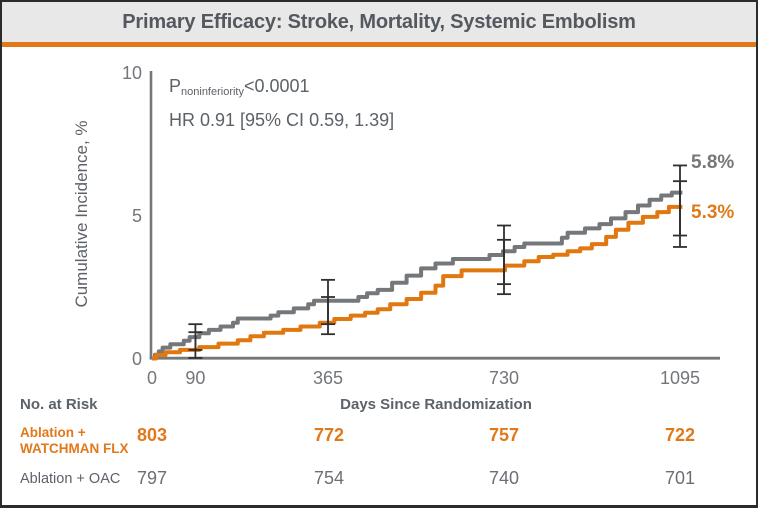 The image size is (758, 508). I want to click on x-tick-label: 365, so click(328, 378).